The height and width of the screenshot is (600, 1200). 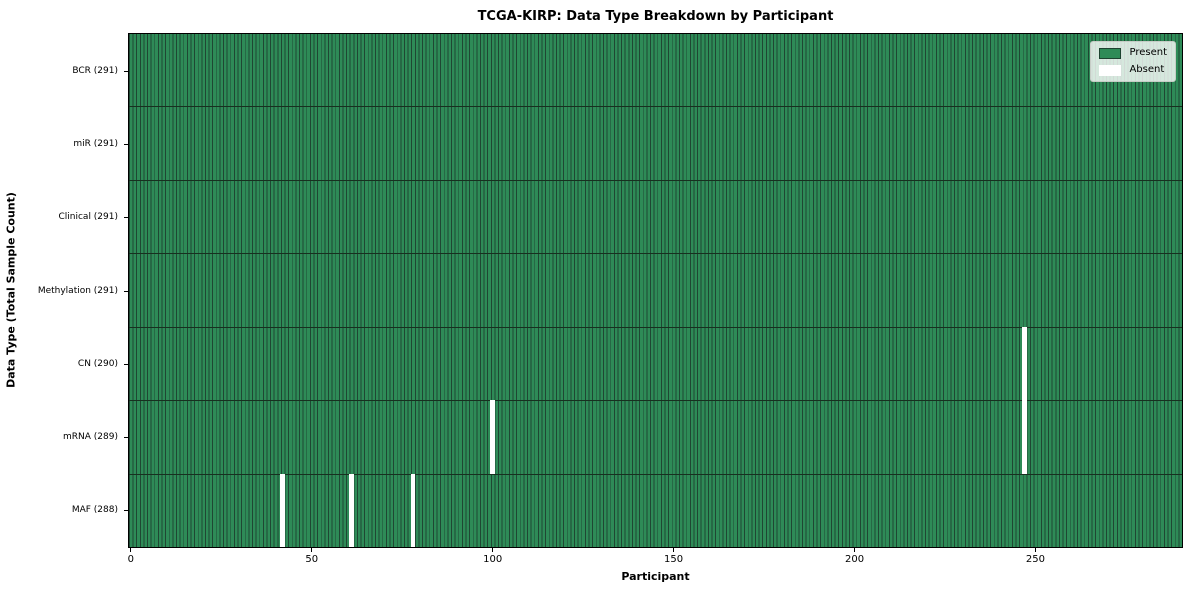 I want to click on present-swatch-icon, so click(x=1110, y=53).